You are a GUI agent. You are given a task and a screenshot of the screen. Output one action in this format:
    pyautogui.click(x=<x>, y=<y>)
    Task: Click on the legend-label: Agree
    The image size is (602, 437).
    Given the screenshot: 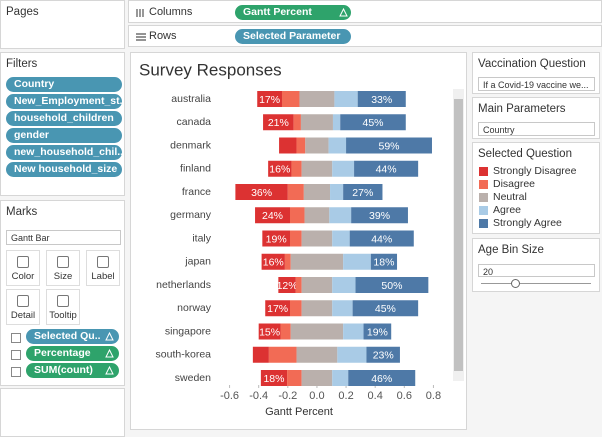 What is the action you would take?
    pyautogui.click(x=507, y=210)
    